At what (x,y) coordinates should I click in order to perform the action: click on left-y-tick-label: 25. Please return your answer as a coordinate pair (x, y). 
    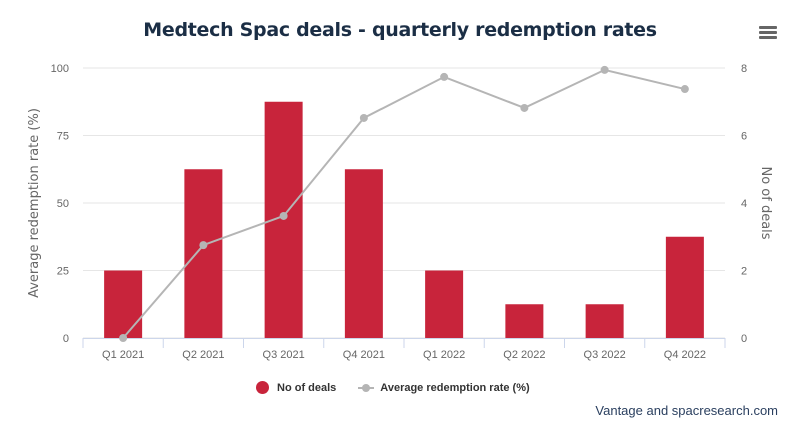
    Looking at the image, I should click on (63, 272).